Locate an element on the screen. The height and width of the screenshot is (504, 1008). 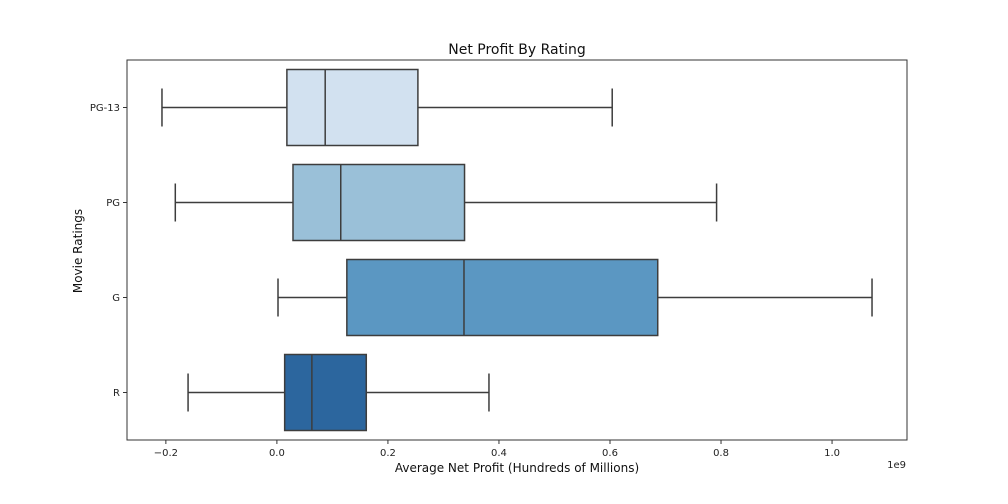
x-tick-label: 1.0 is located at coordinates (832, 453).